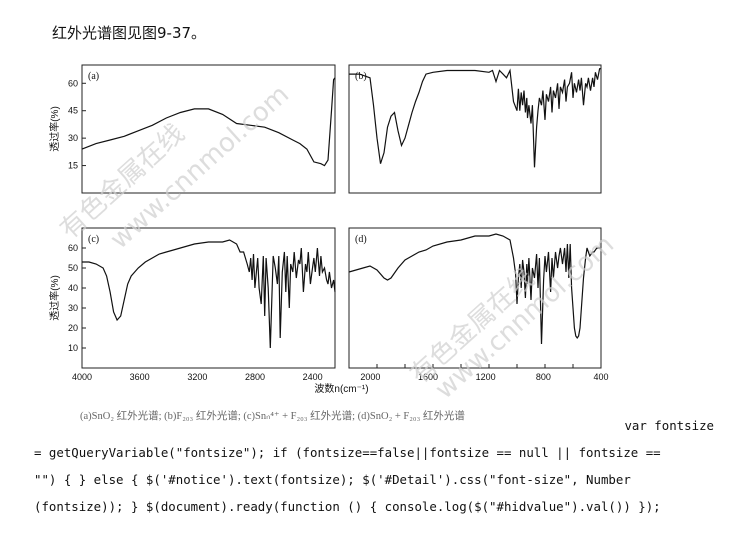  Describe the element at coordinates (93, 76) in the screenshot. I see `panel-label-1: (a)` at that location.